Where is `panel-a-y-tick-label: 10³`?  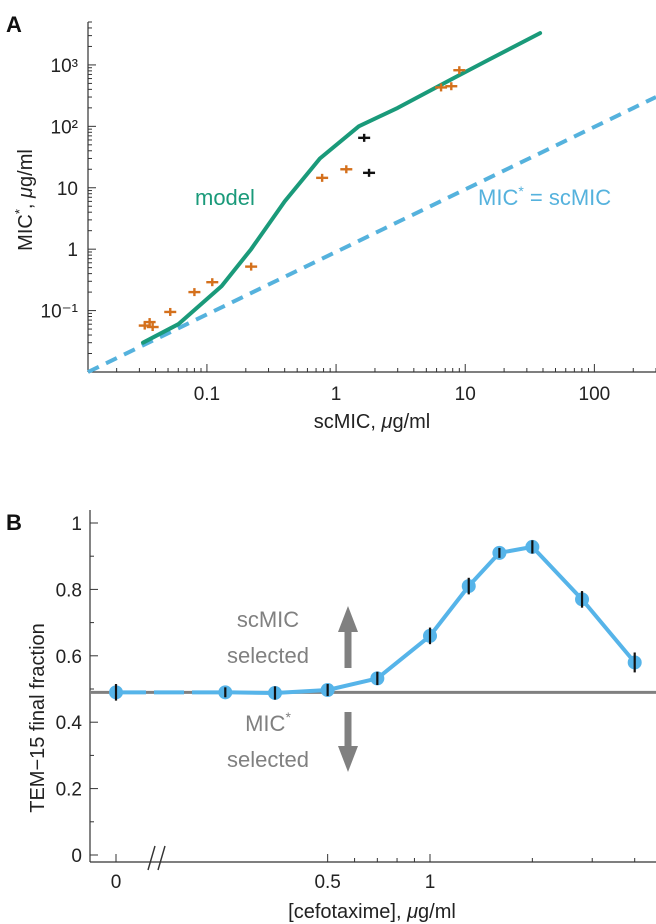 panel-a-y-tick-label: 10³ is located at coordinates (64, 66).